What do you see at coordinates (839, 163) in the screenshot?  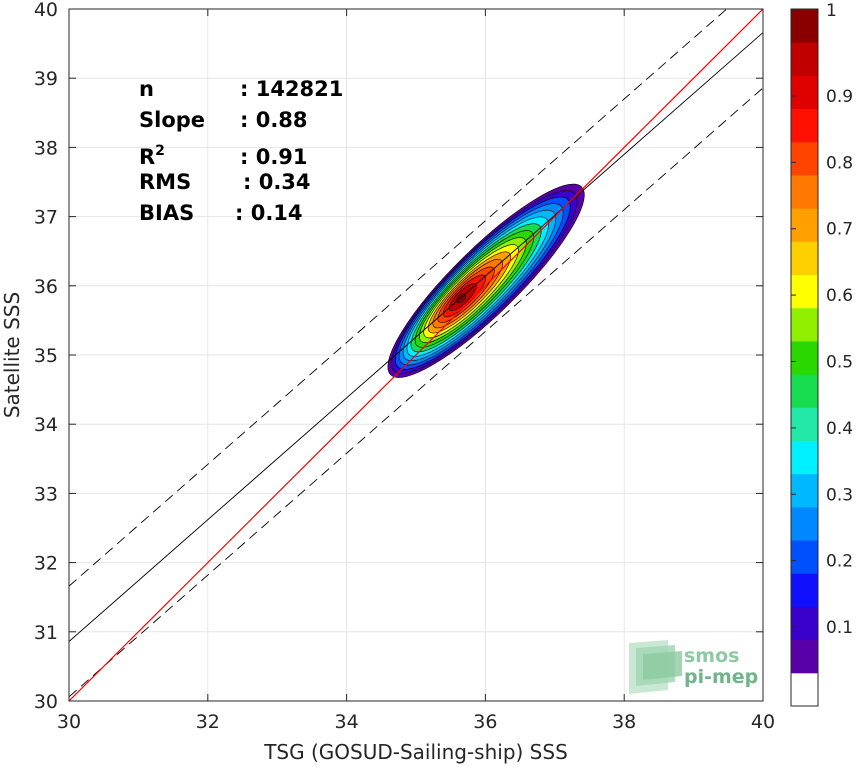 I see `colorbar-tick-label: 0.8` at bounding box center [839, 163].